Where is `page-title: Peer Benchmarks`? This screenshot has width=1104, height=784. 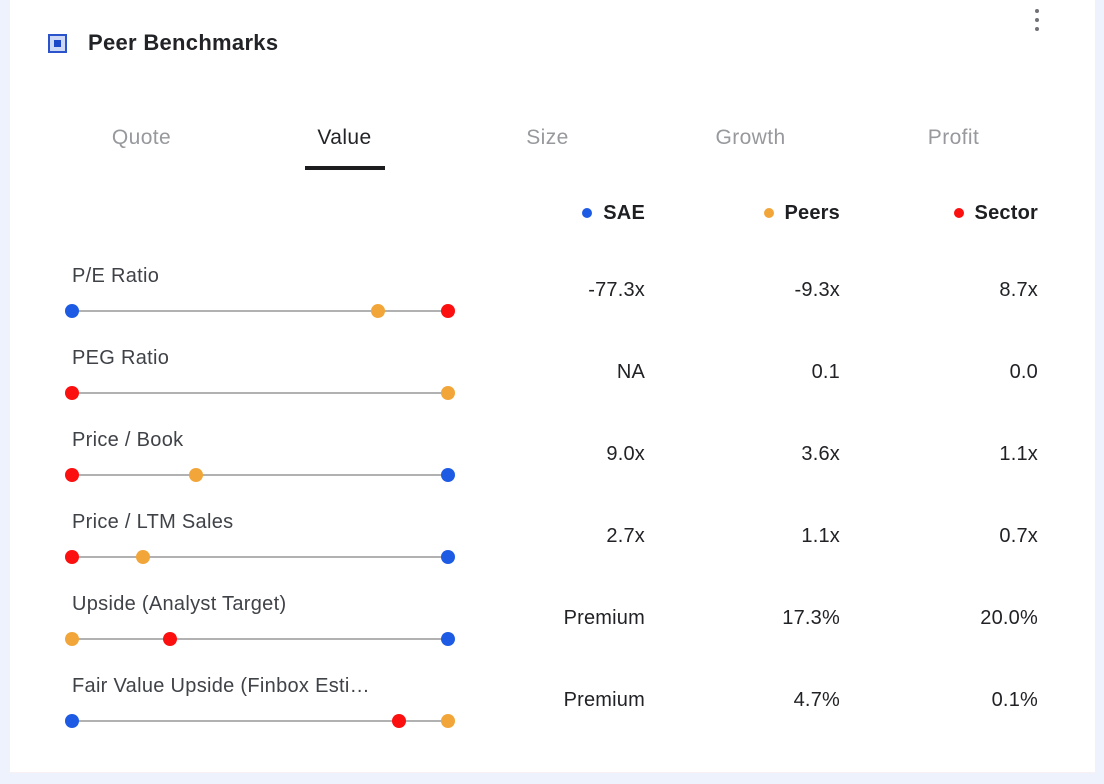 page-title: Peer Benchmarks is located at coordinates (183, 42).